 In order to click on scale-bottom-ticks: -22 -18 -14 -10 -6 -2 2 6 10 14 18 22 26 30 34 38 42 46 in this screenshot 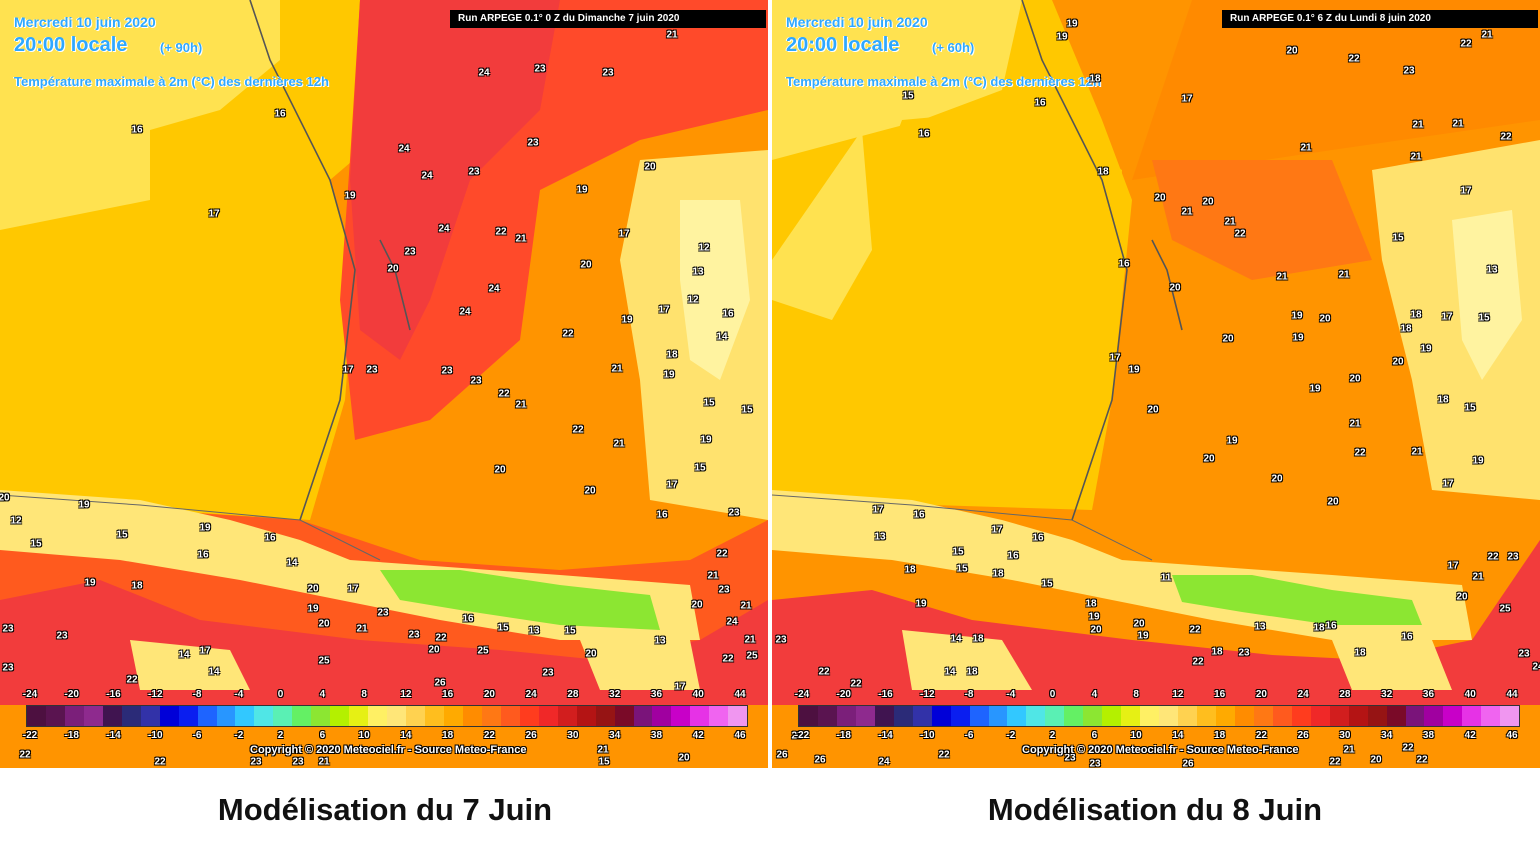, I will do `click(385, 737)`.